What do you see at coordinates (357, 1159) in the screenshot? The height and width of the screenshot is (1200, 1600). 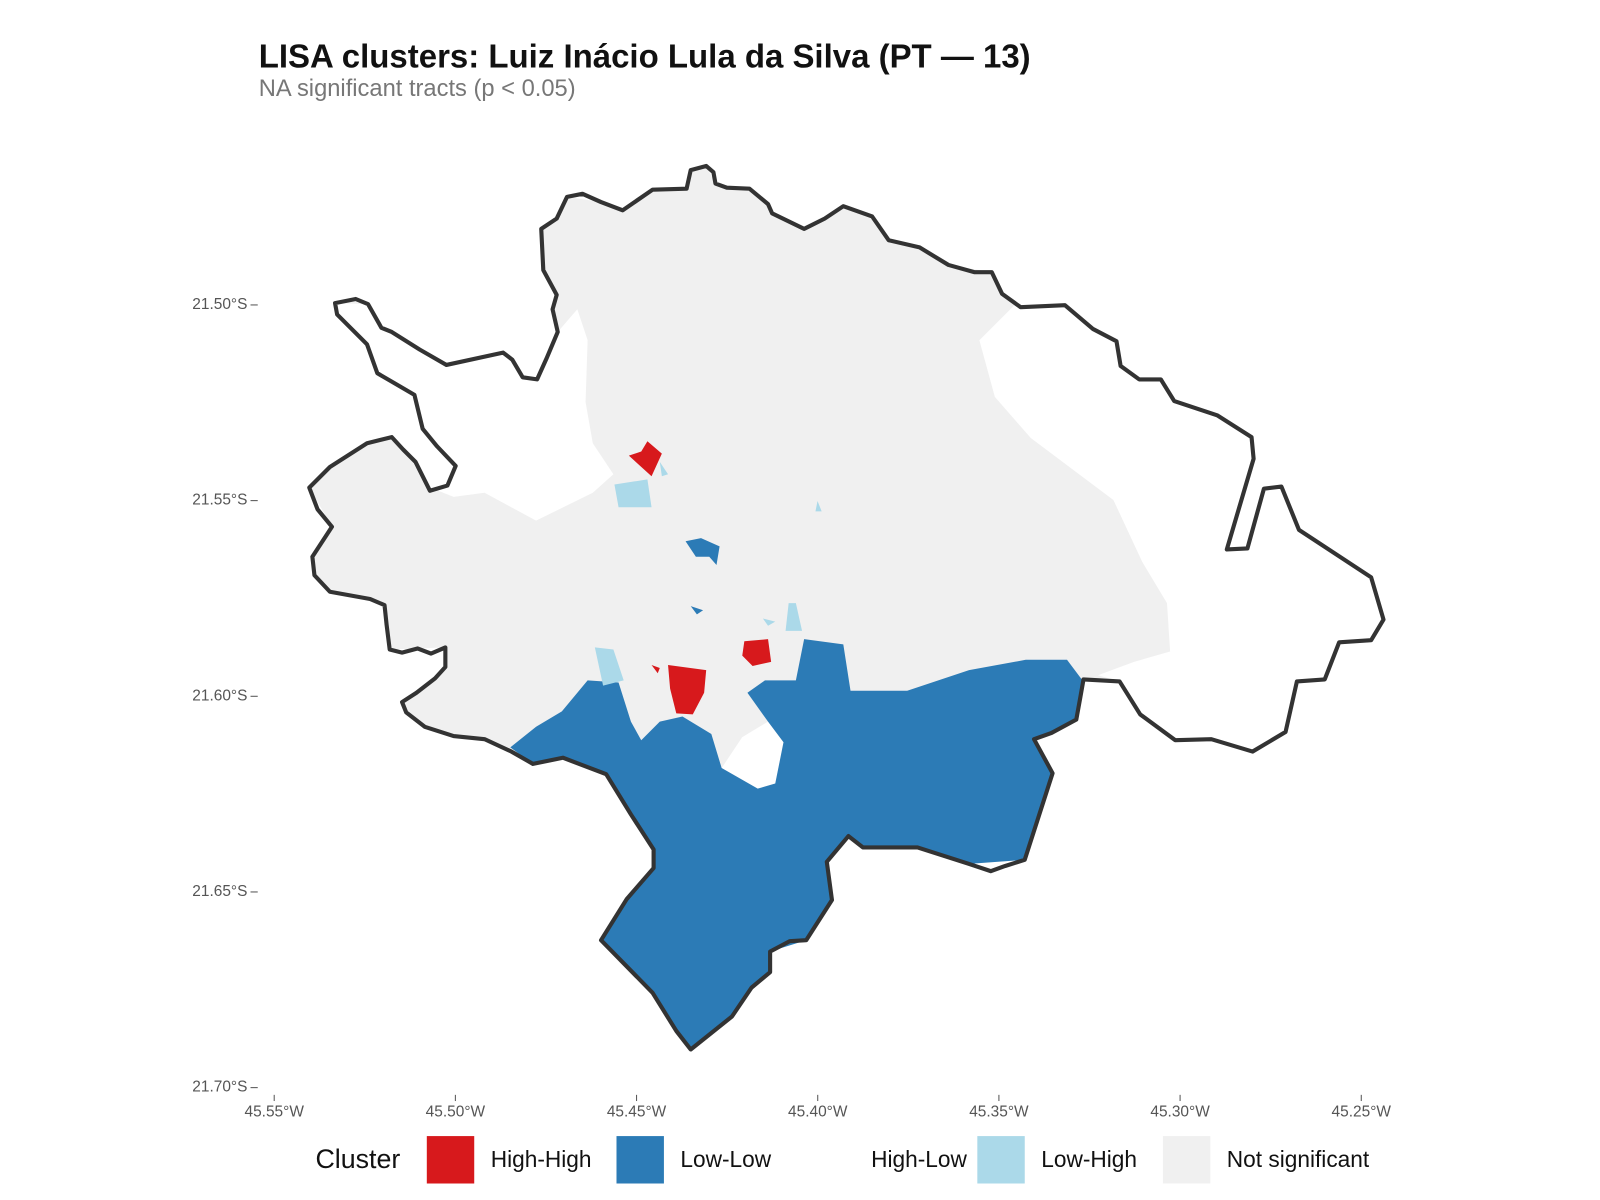 I see `legend-title: Cluster` at bounding box center [357, 1159].